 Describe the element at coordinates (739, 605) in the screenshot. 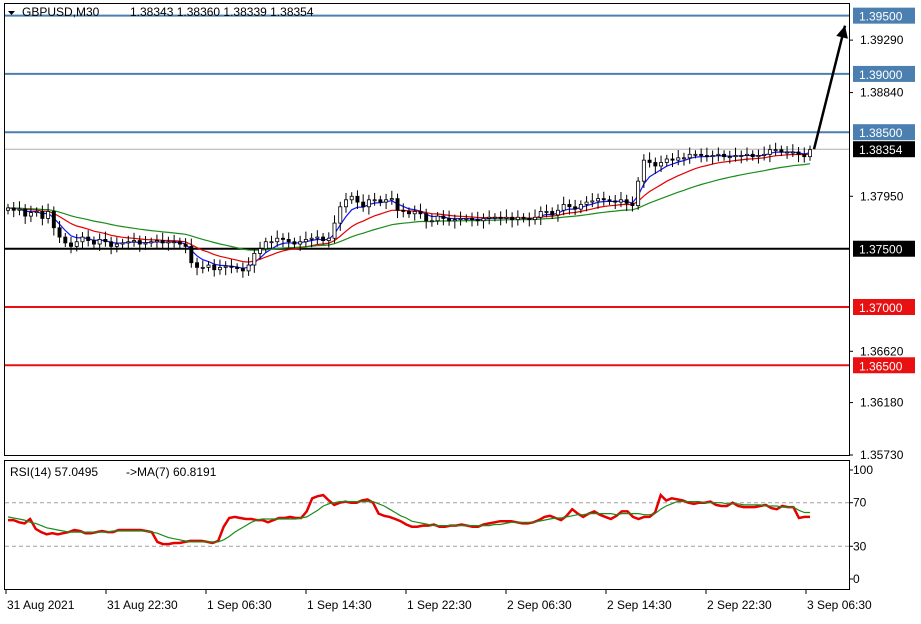

I see `time-tick-label: 2 Sep 22:30` at that location.